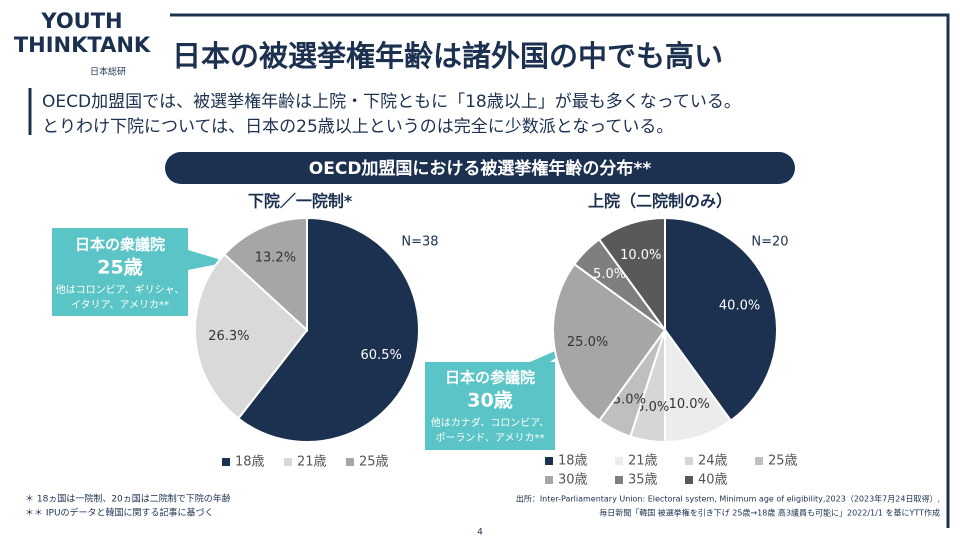  I want to click on section-banner, so click(480, 168).